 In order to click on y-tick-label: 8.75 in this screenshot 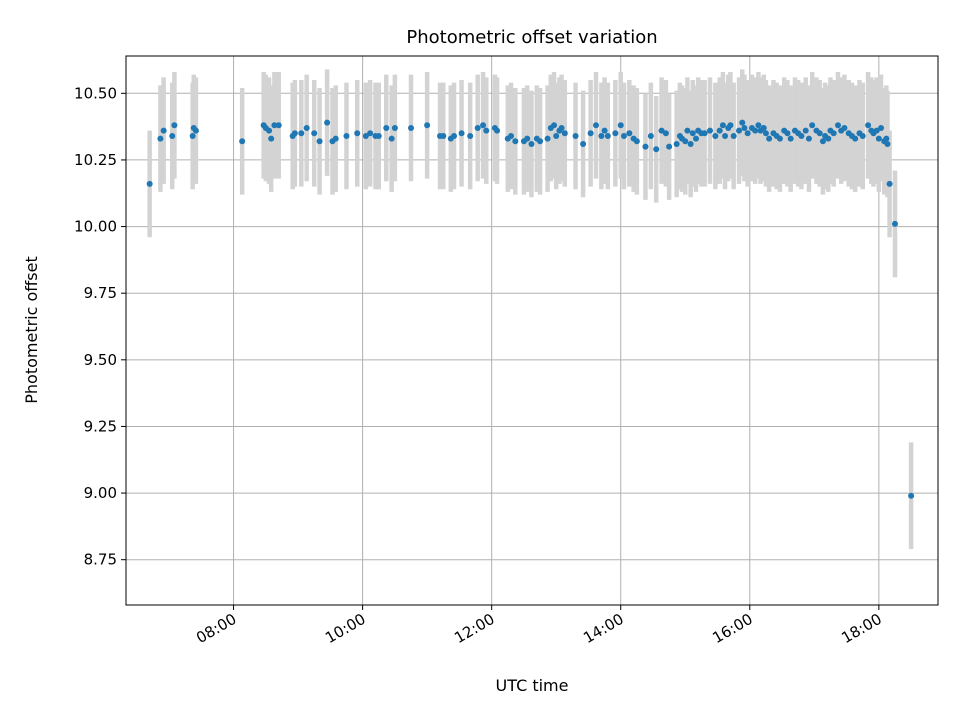, I will do `click(100, 560)`.